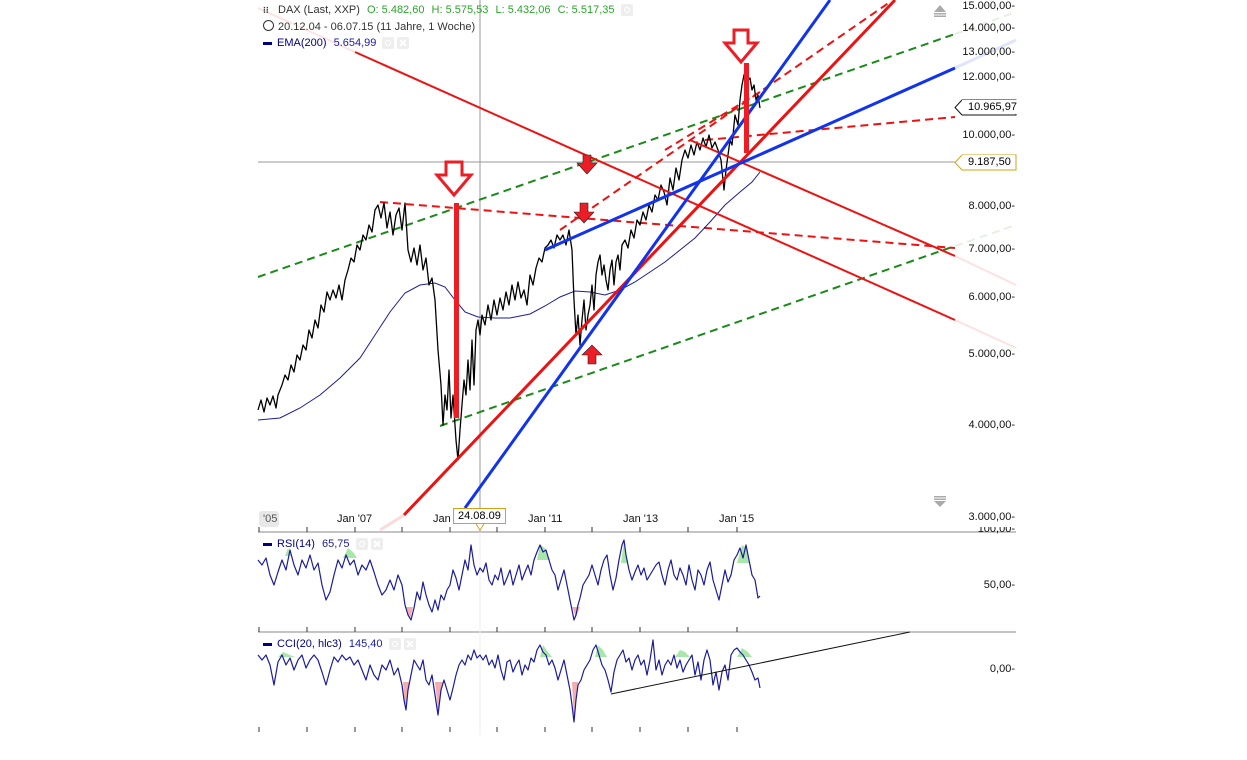 This screenshot has height=760, width=1247. I want to click on rsi-value: 65,75, so click(335, 544).